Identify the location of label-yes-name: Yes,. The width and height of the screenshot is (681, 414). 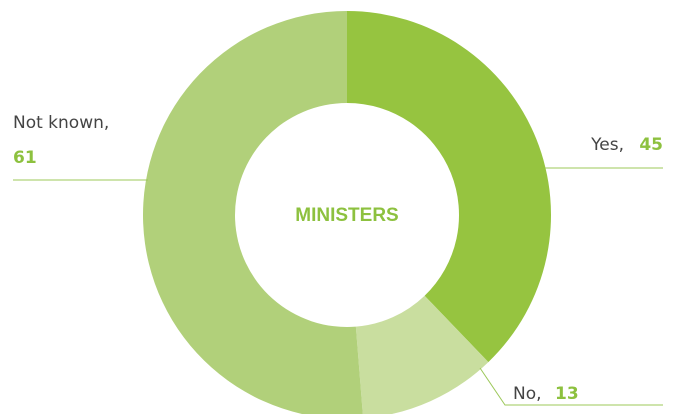
(607, 145).